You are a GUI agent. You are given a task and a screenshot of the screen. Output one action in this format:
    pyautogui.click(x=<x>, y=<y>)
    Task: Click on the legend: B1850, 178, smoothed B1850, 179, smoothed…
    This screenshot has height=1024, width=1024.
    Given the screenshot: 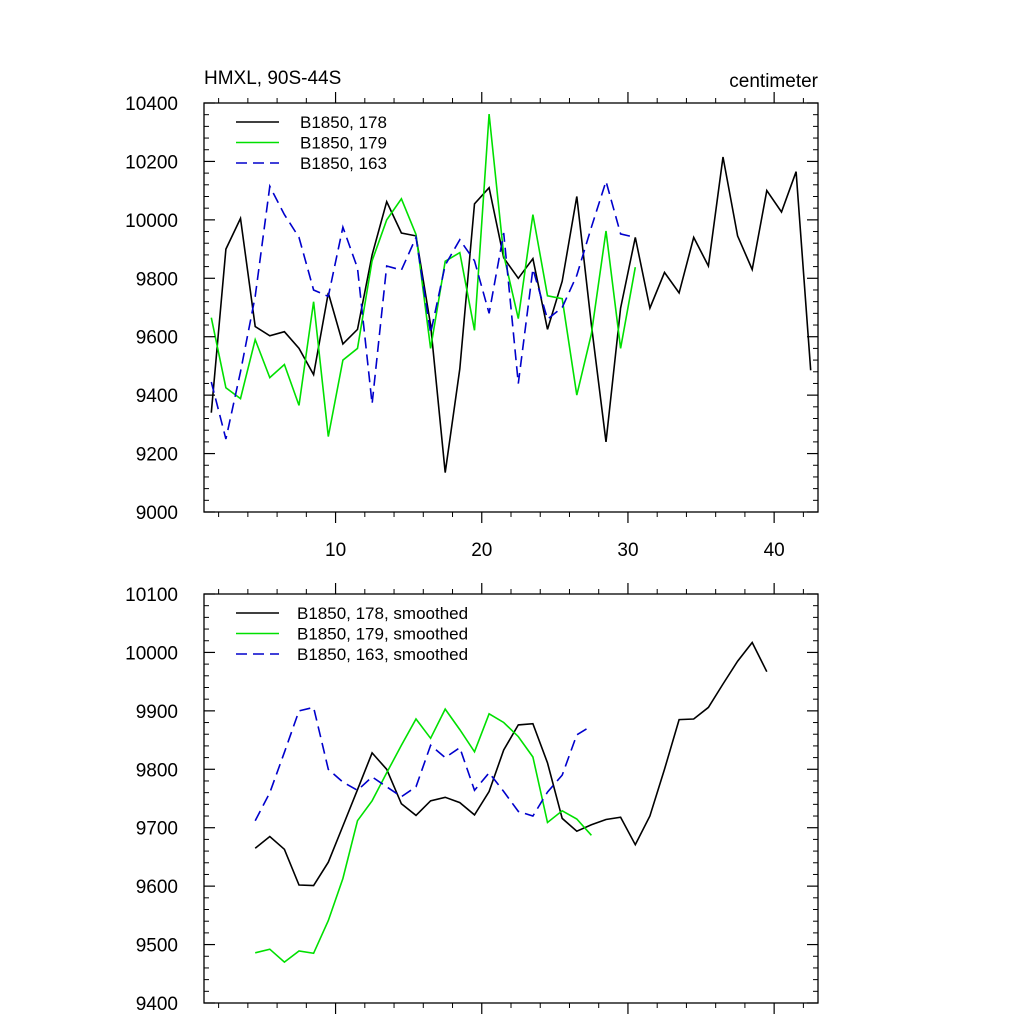 What is the action you would take?
    pyautogui.click(x=352, y=634)
    